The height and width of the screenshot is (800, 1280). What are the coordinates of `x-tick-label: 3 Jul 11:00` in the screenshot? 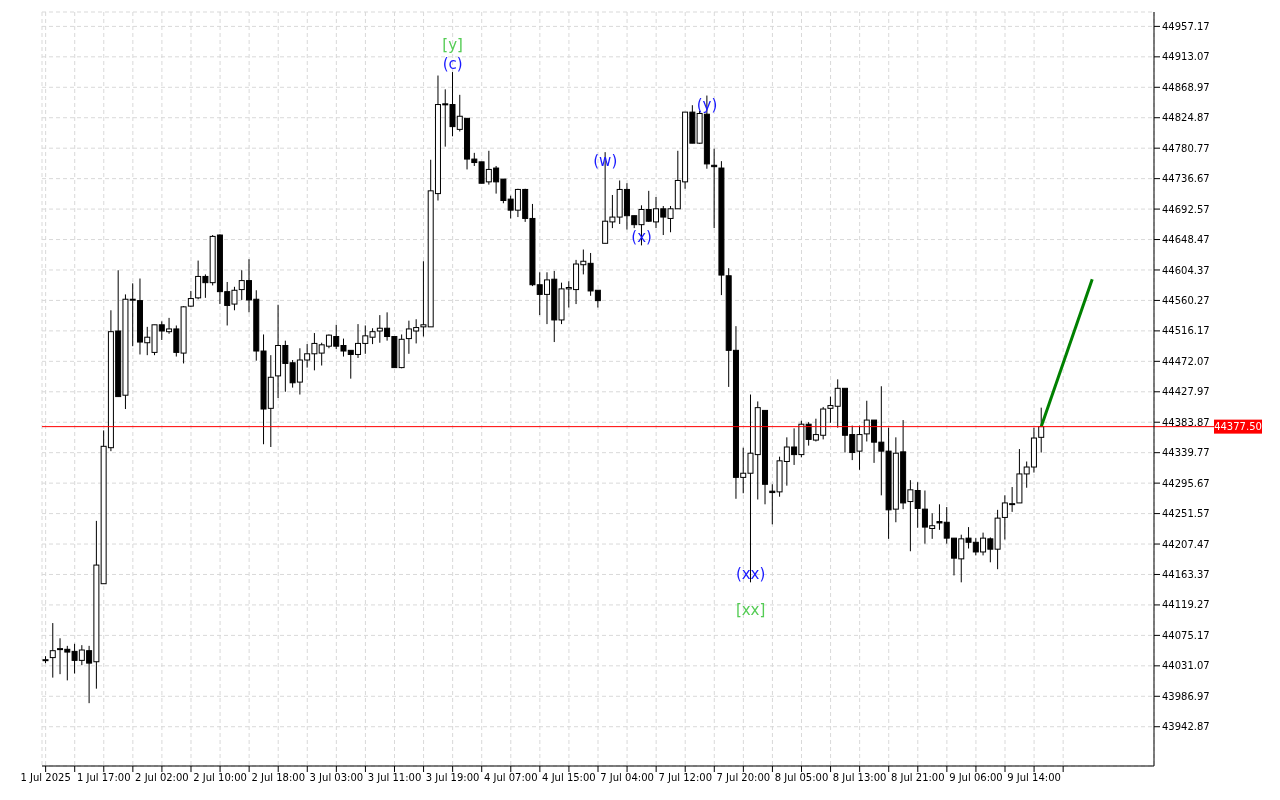 It's located at (394, 778).